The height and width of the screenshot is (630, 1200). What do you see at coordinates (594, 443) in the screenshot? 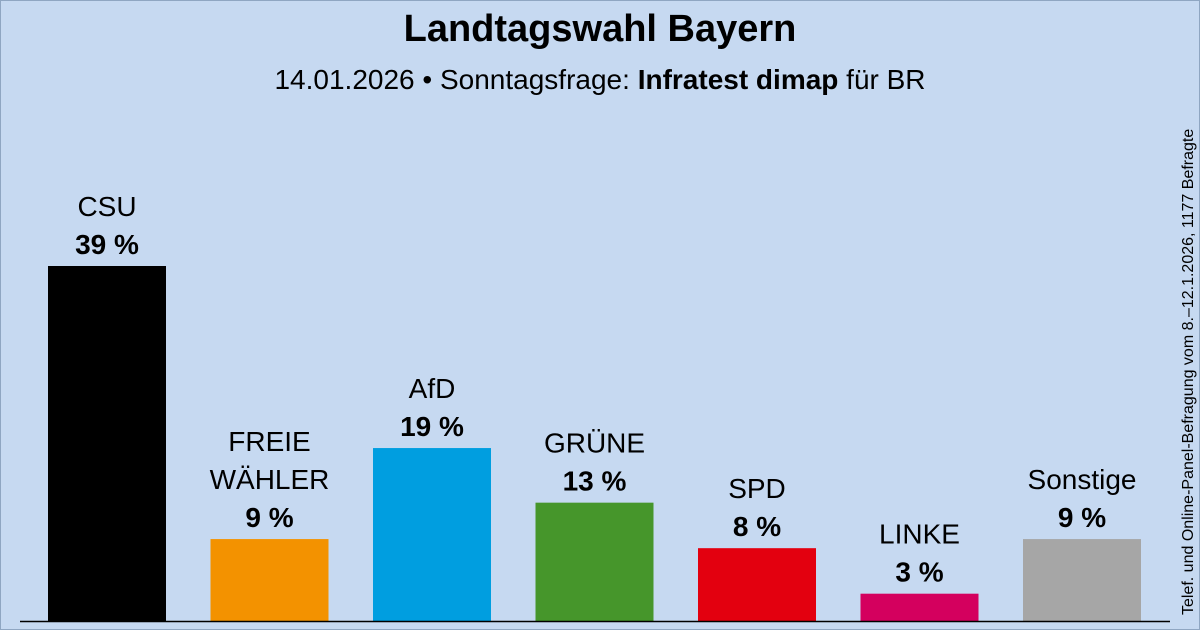
I see `category-label: GRÜNE` at bounding box center [594, 443].